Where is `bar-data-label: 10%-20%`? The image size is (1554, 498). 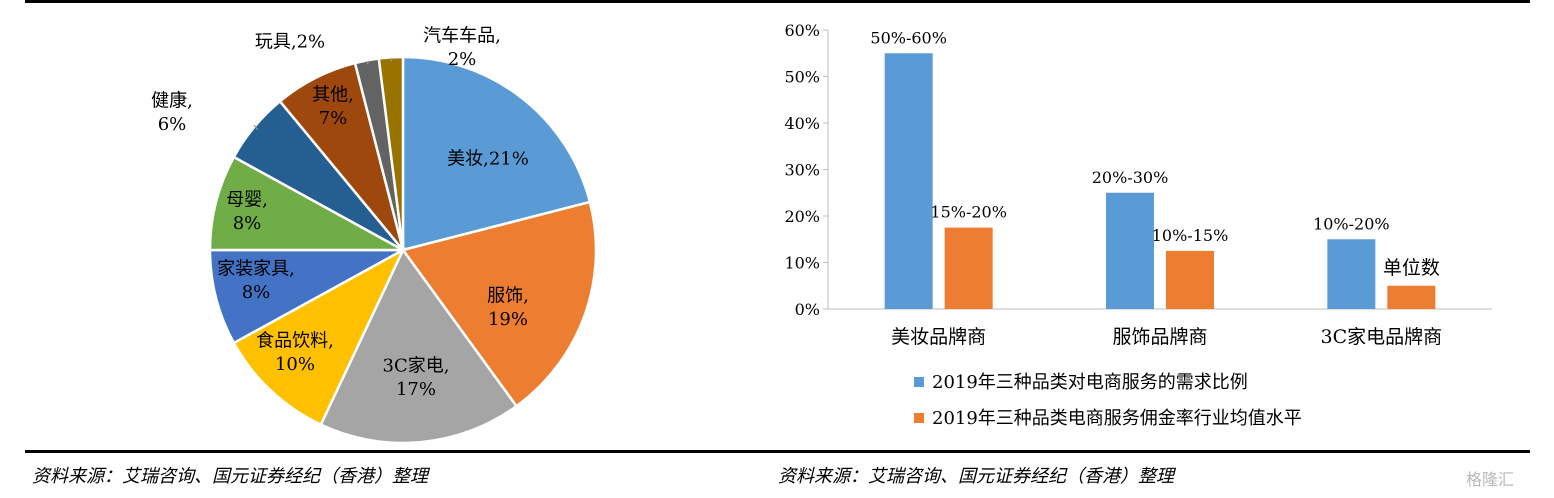
bar-data-label: 10%-20% is located at coordinates (1351, 223).